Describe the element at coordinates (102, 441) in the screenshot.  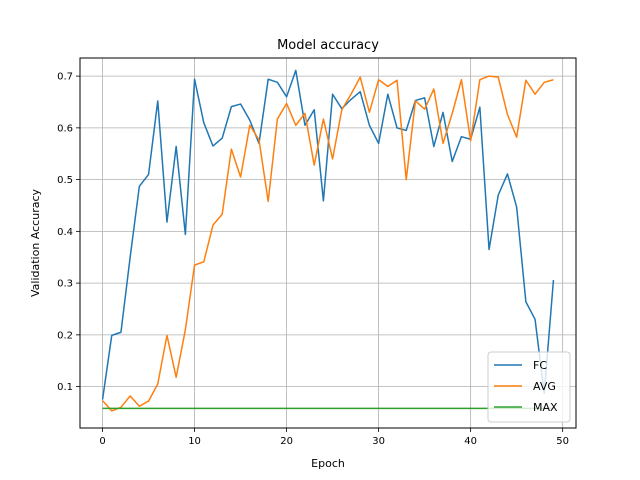
I see `x-tick-label: 0` at that location.